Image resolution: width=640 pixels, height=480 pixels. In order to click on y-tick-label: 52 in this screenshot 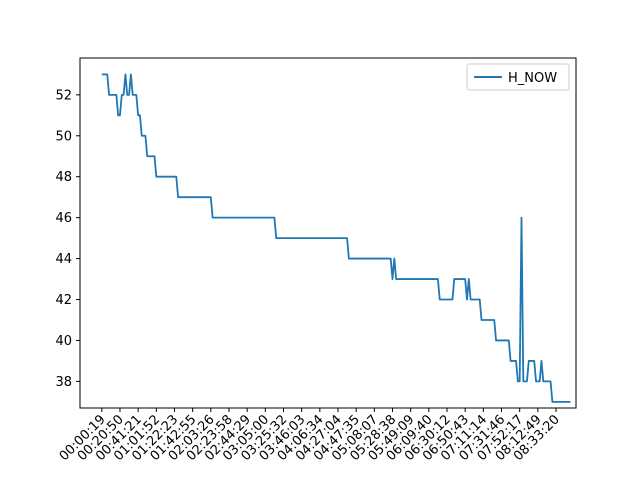, I will do `click(63, 95)`.